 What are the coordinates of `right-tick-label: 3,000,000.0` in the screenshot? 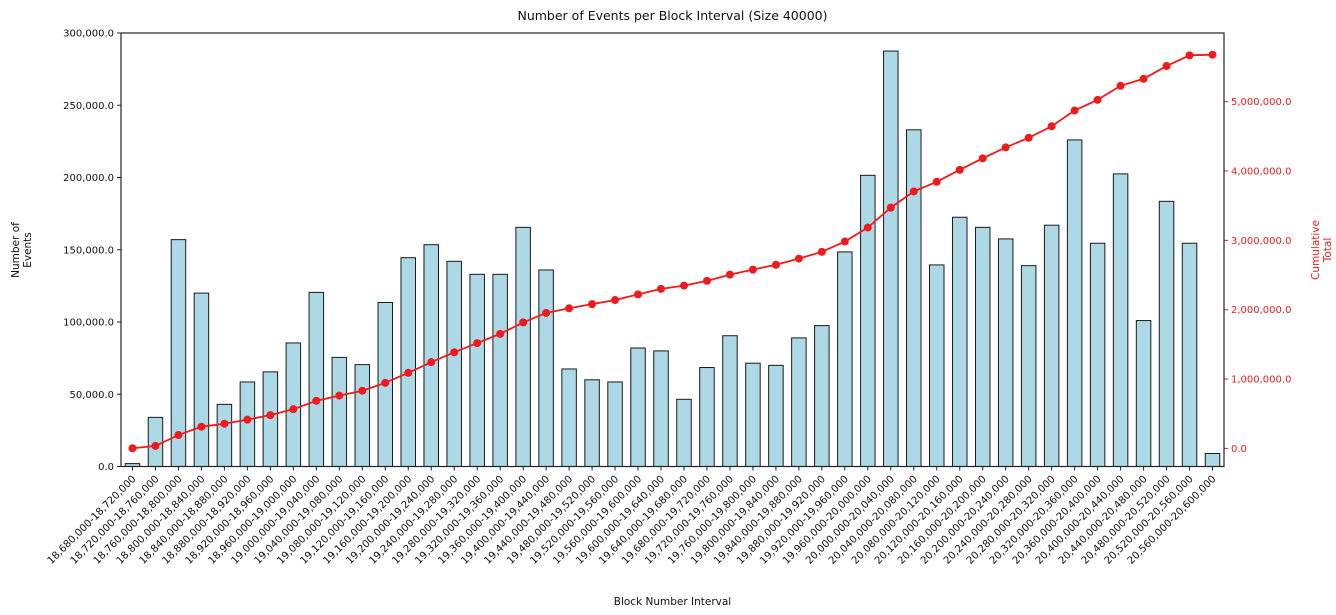 It's located at (1261, 241).